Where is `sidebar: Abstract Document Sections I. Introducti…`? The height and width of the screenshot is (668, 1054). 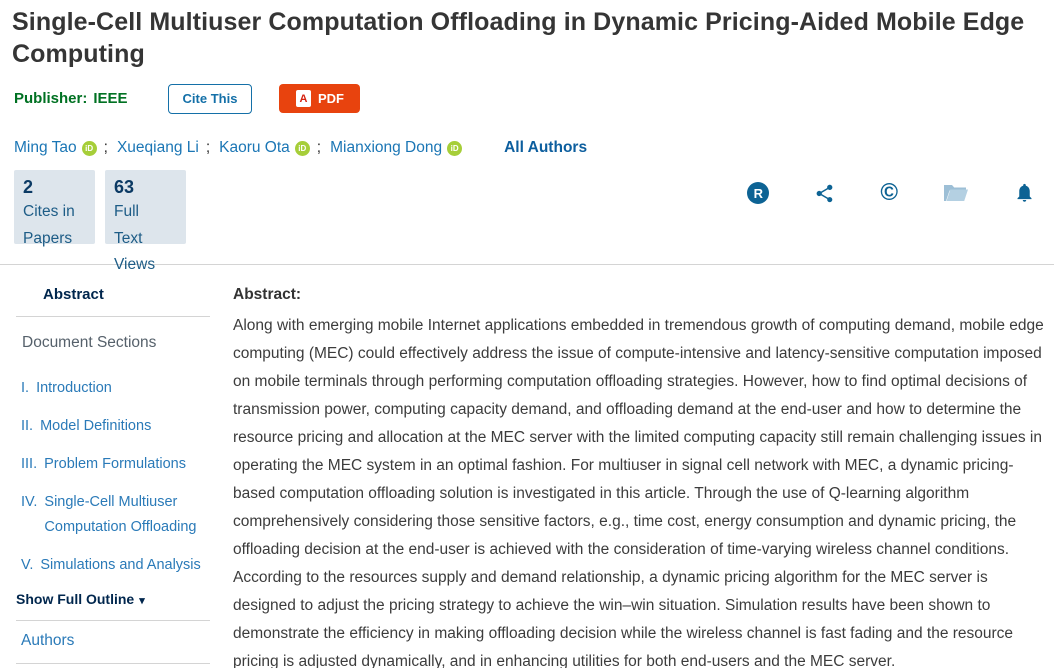 sidebar: Abstract Document Sections I. Introducti… is located at coordinates (109, 466).